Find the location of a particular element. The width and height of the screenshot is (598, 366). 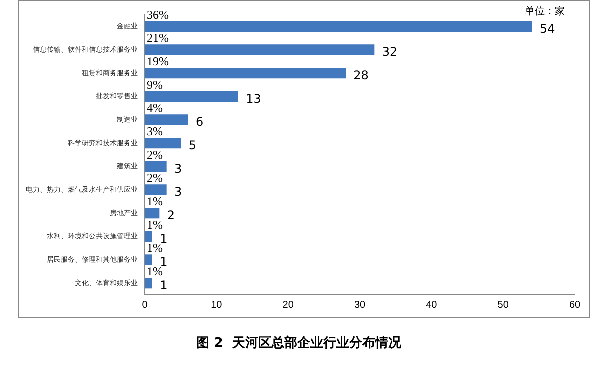

x-tick-label: 30 is located at coordinates (360, 305).